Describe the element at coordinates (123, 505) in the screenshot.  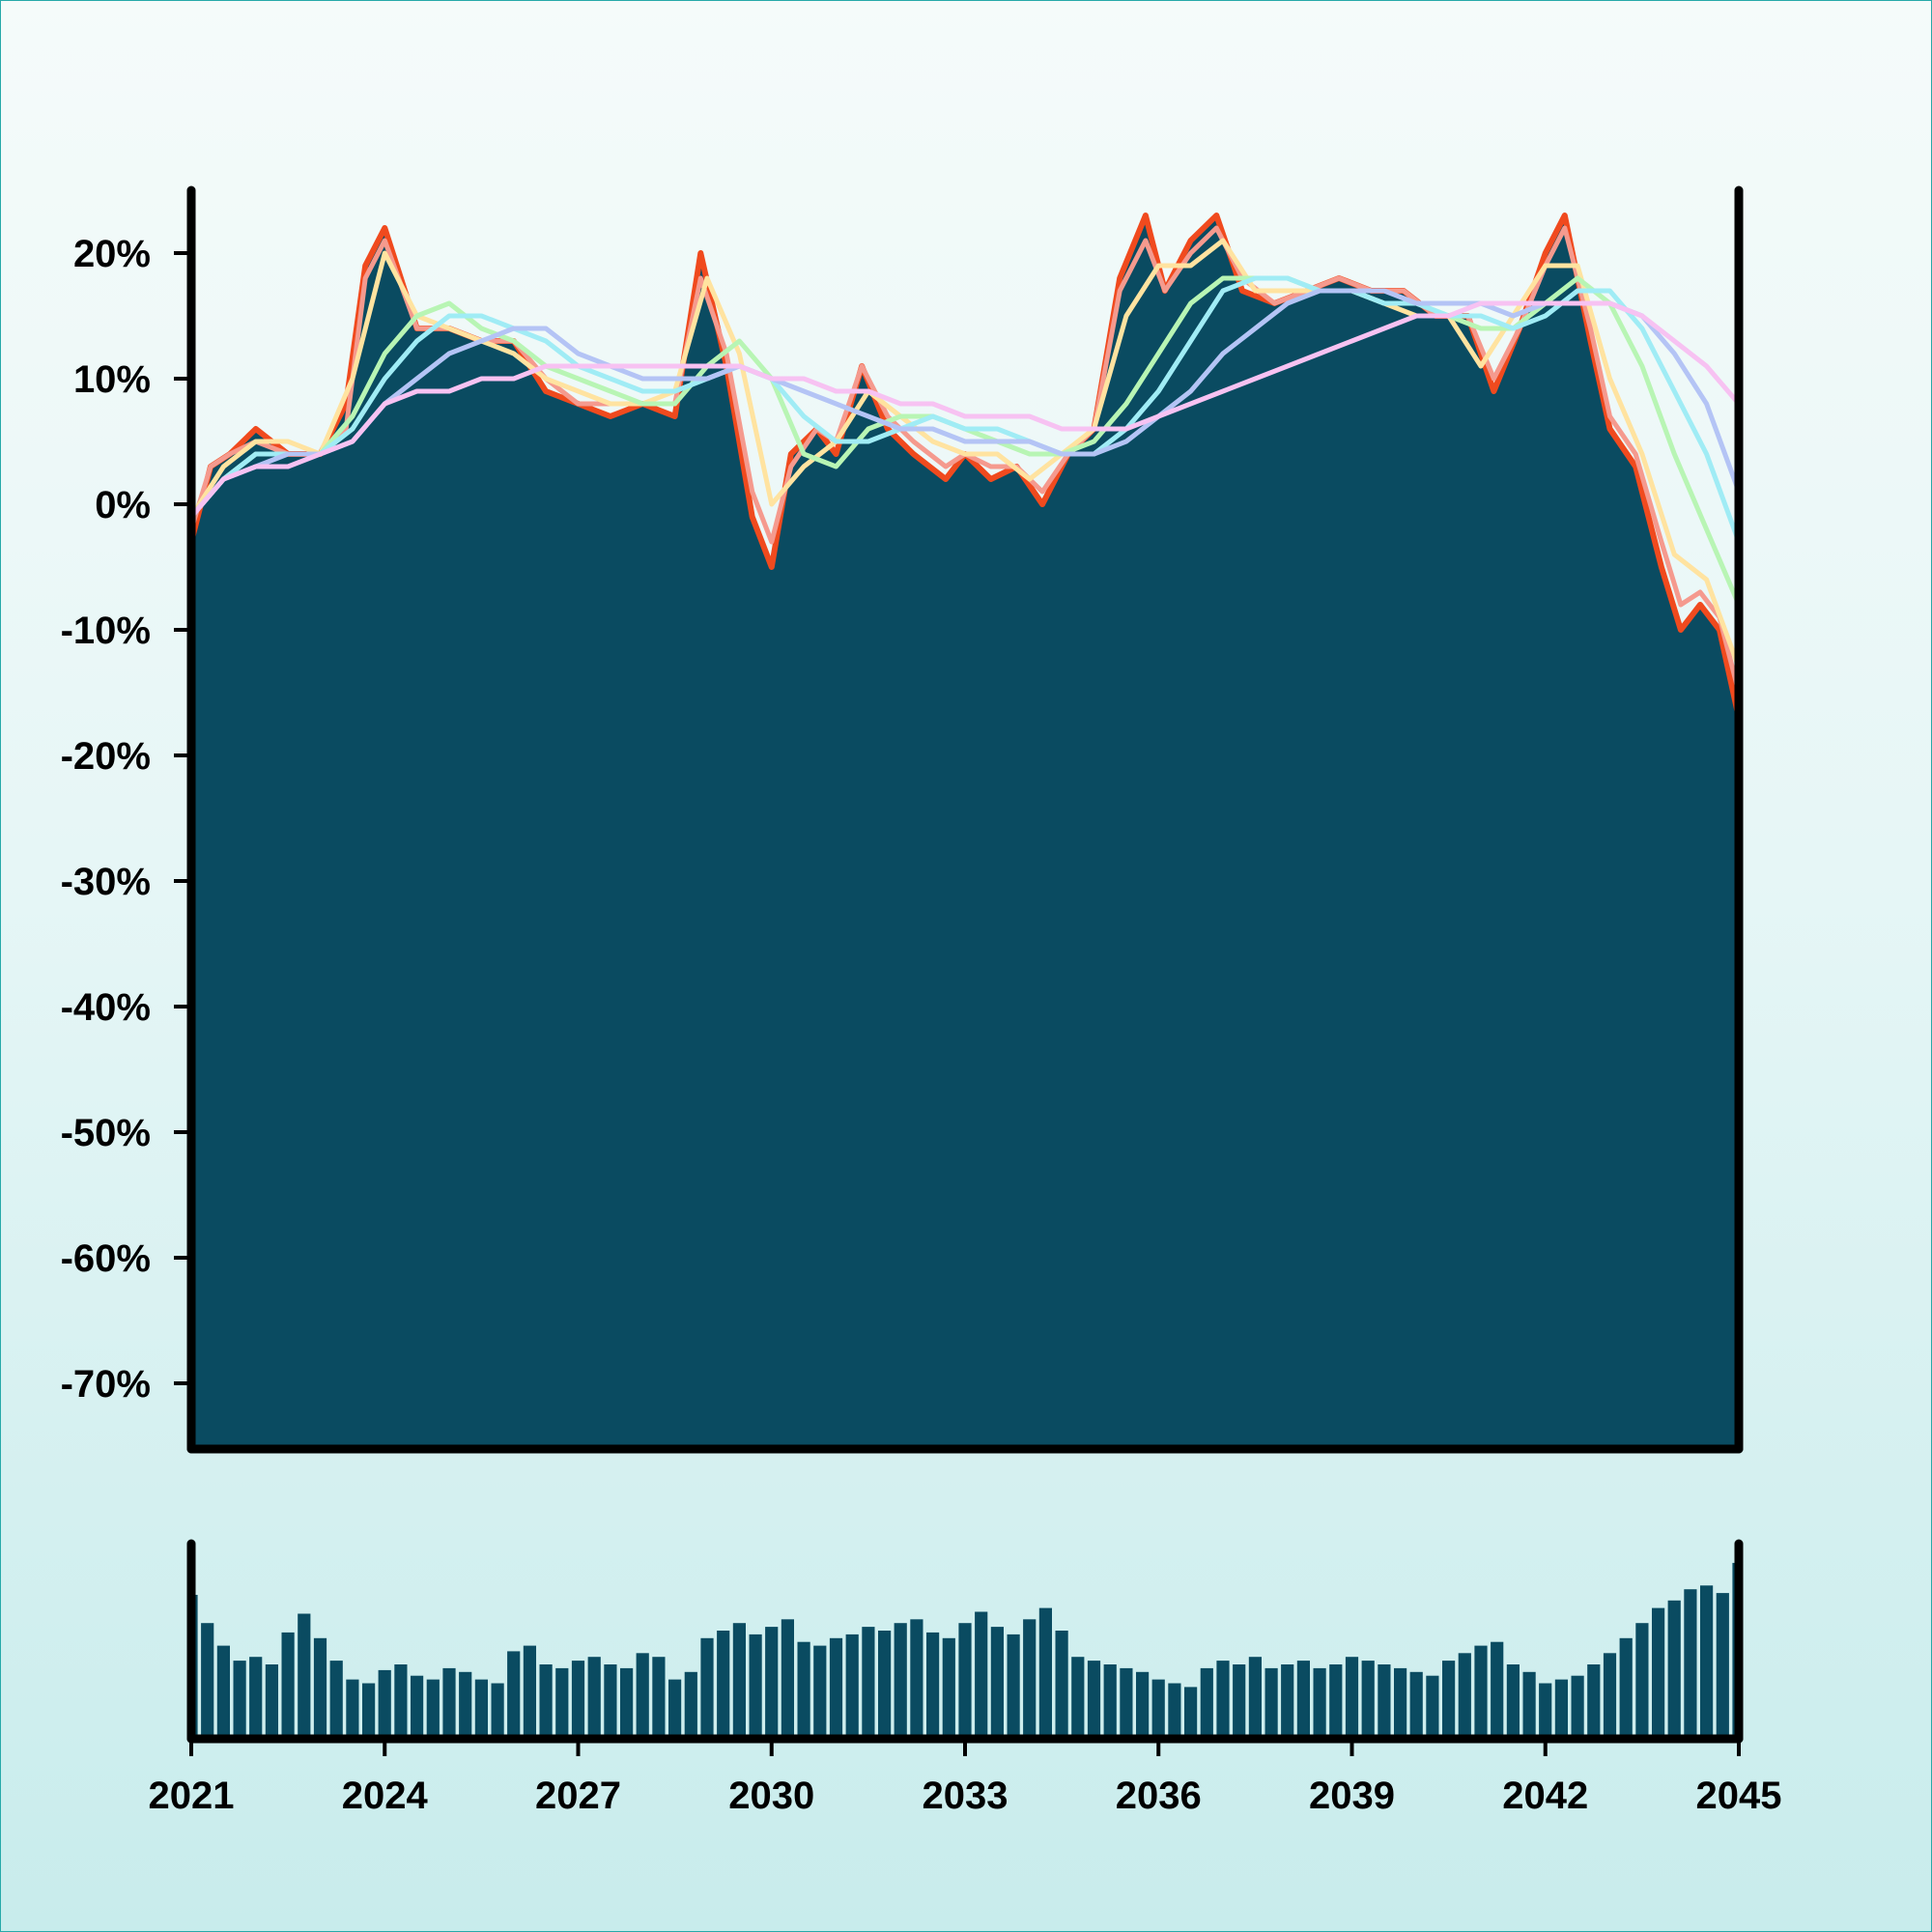
I see `y-tick-label: 0%` at that location.